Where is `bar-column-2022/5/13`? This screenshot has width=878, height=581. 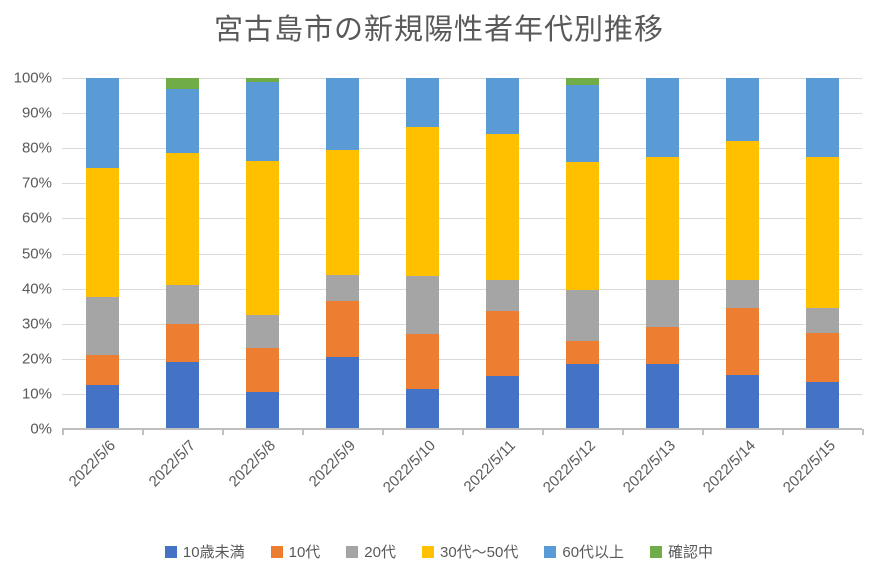
bar-column-2022/5/13 is located at coordinates (662, 253).